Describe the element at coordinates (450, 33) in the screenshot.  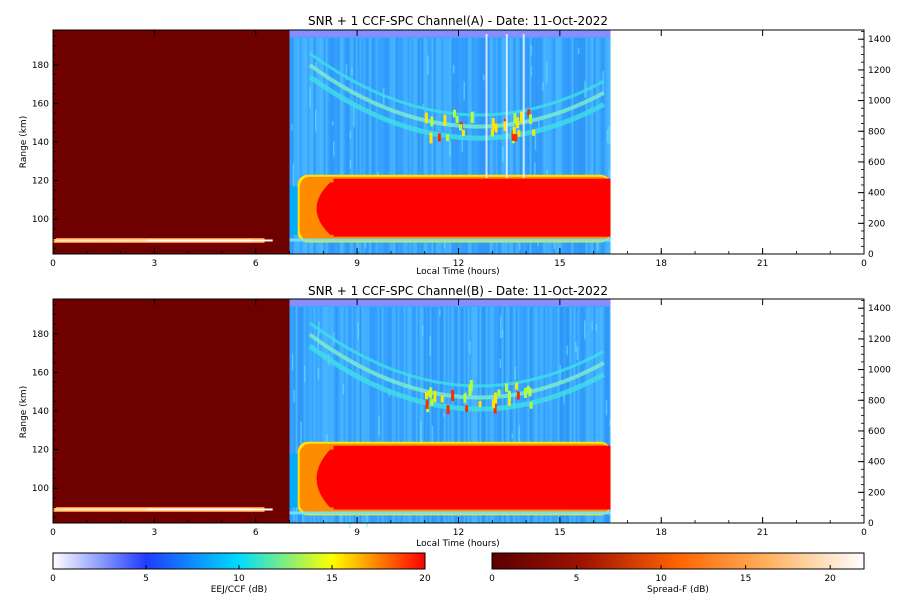
I see `panel-a-top-band` at that location.